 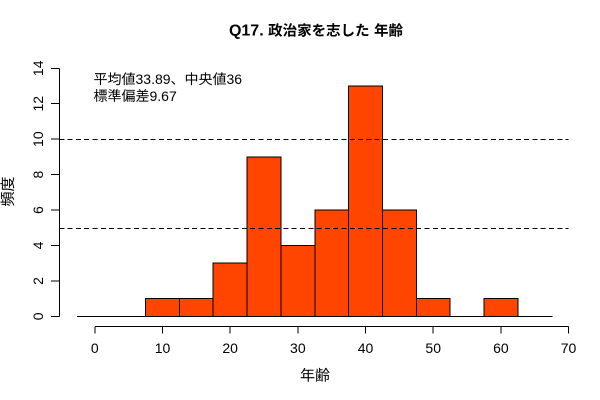 What do you see at coordinates (38, 175) in the screenshot?
I see `svg-text: 8` at bounding box center [38, 175].